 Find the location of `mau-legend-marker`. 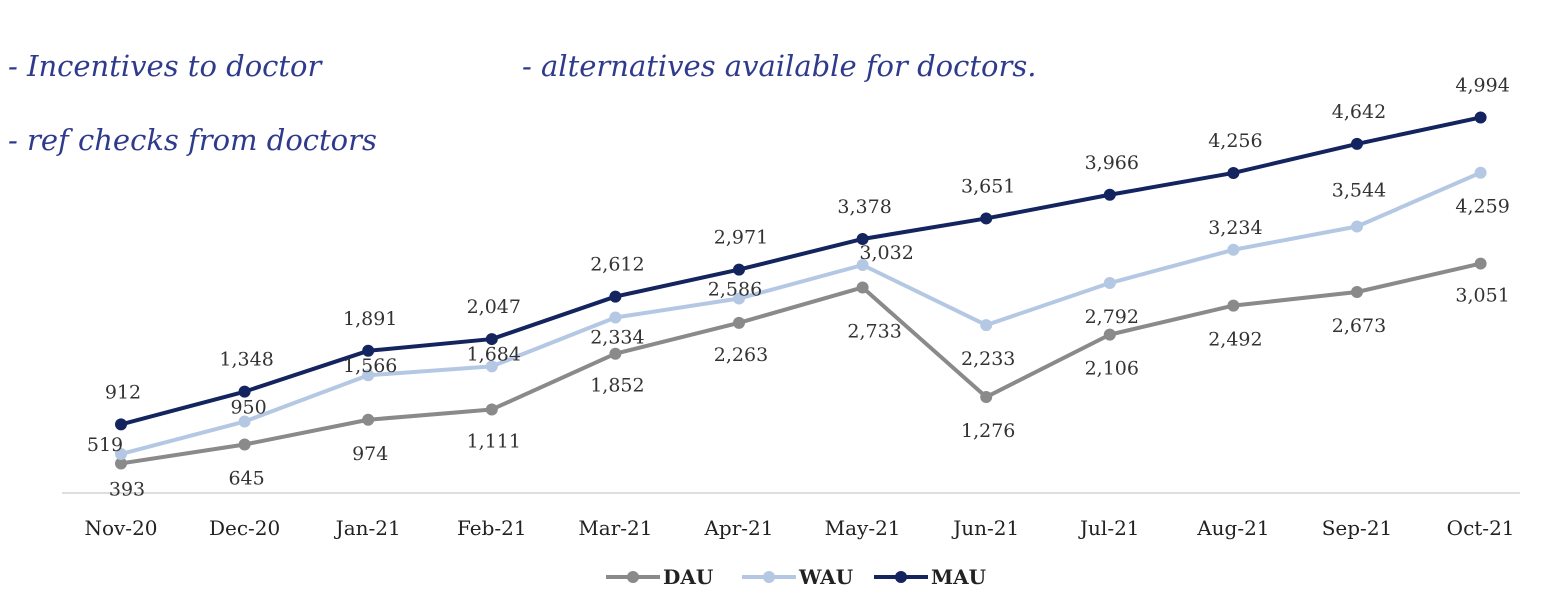

mau-legend-marker is located at coordinates (901, 577).